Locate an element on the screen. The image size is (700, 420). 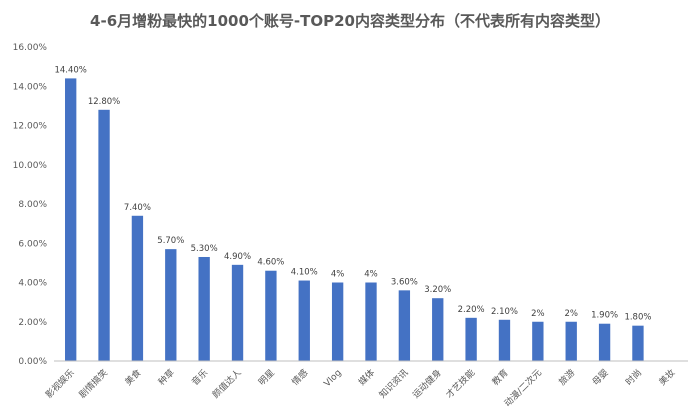
data-label: 7.40% is located at coordinates (137, 208).